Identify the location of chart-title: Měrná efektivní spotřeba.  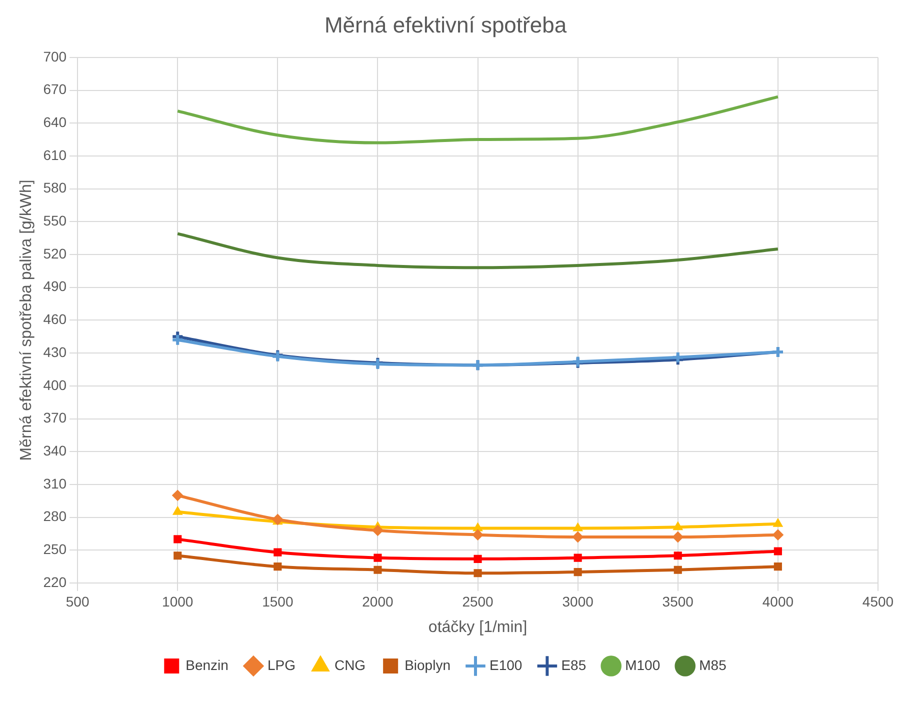
(446, 25).